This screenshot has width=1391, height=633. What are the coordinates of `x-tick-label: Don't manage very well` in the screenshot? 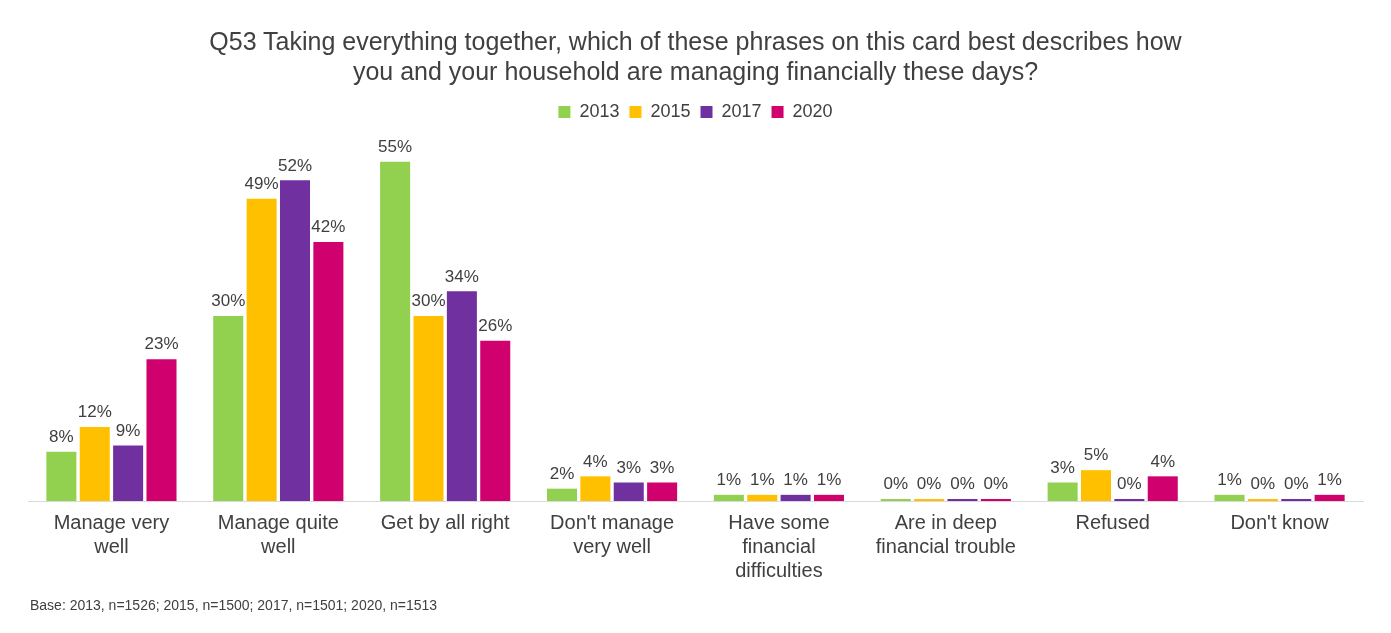 It's located at (612, 533).